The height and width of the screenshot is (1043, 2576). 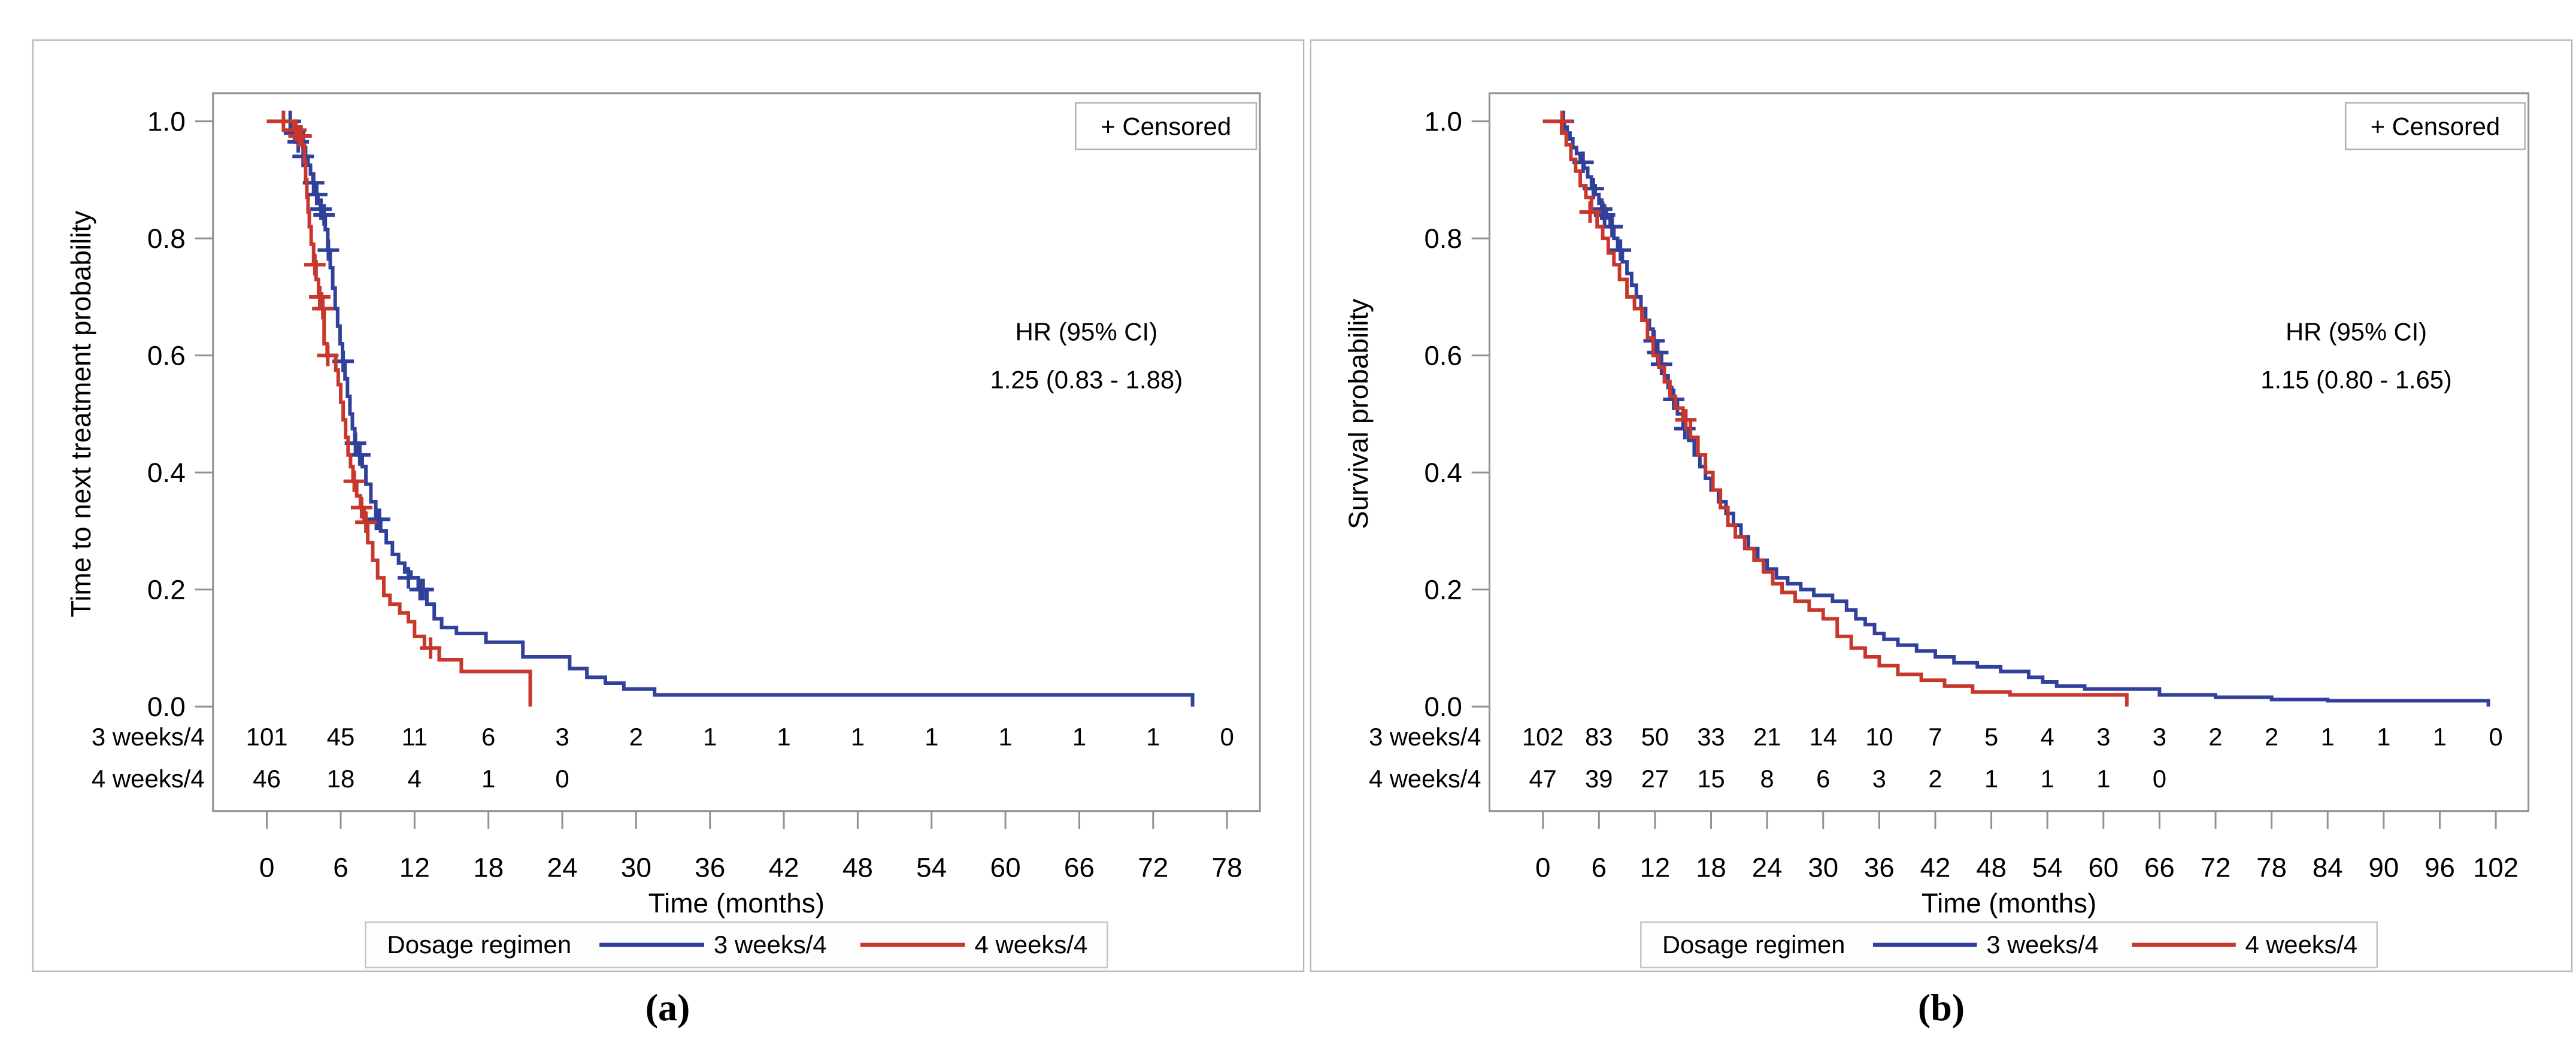 I want to click on at-risk-count: 101, so click(x=267, y=737).